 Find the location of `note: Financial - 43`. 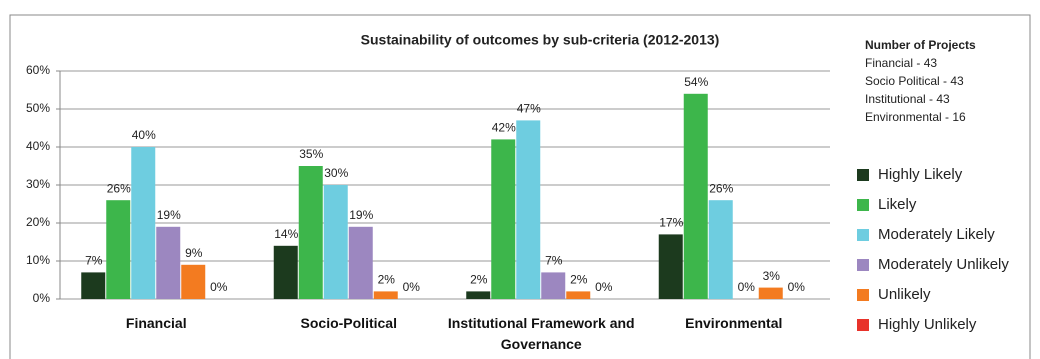

note: Financial - 43 is located at coordinates (901, 63).